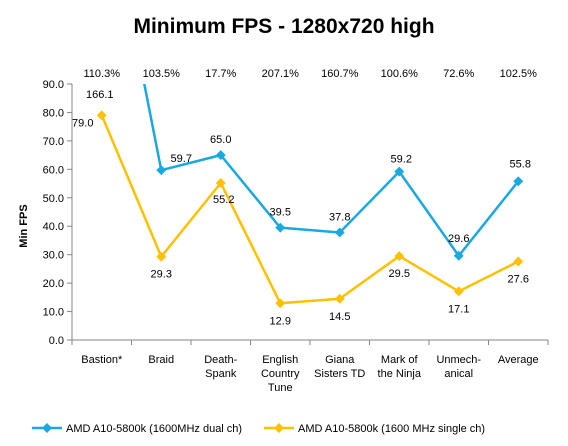 The width and height of the screenshot is (568, 446). I want to click on y-tick-label: 40.0, so click(53, 227).